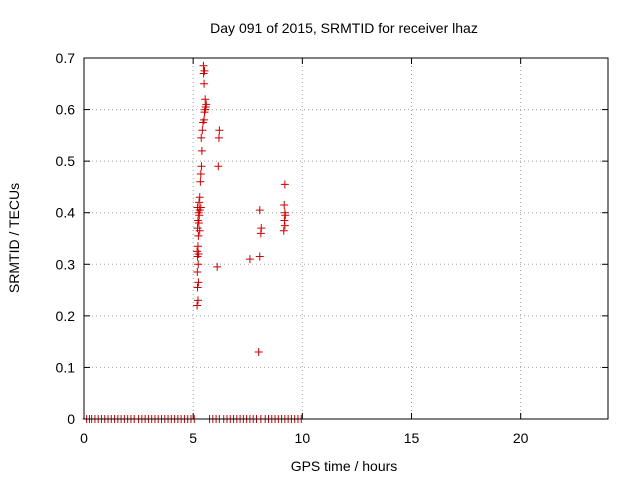 The image size is (640, 485). Describe the element at coordinates (303, 438) in the screenshot. I see `x-tick-label: 10` at that location.